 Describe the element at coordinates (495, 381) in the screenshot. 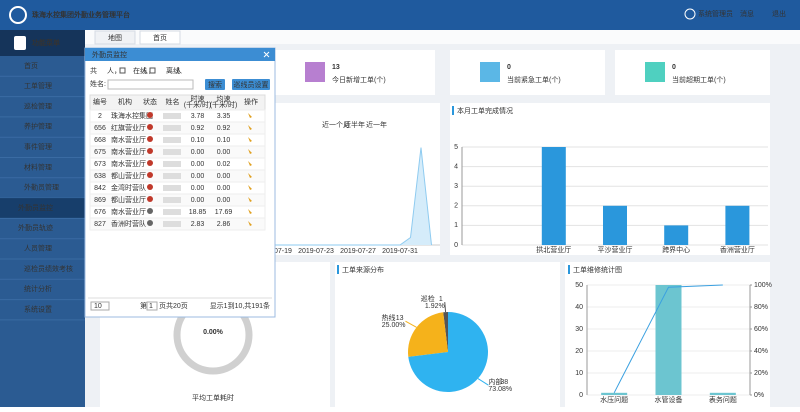

I see `pie-label: 内部` at that location.